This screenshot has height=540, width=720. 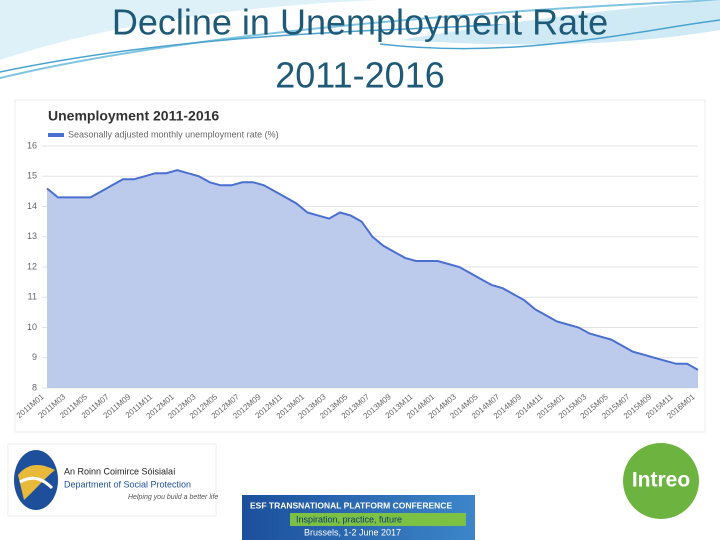 I want to click on slide-title: Decline in Unemployment Rate, so click(x=360, y=22).